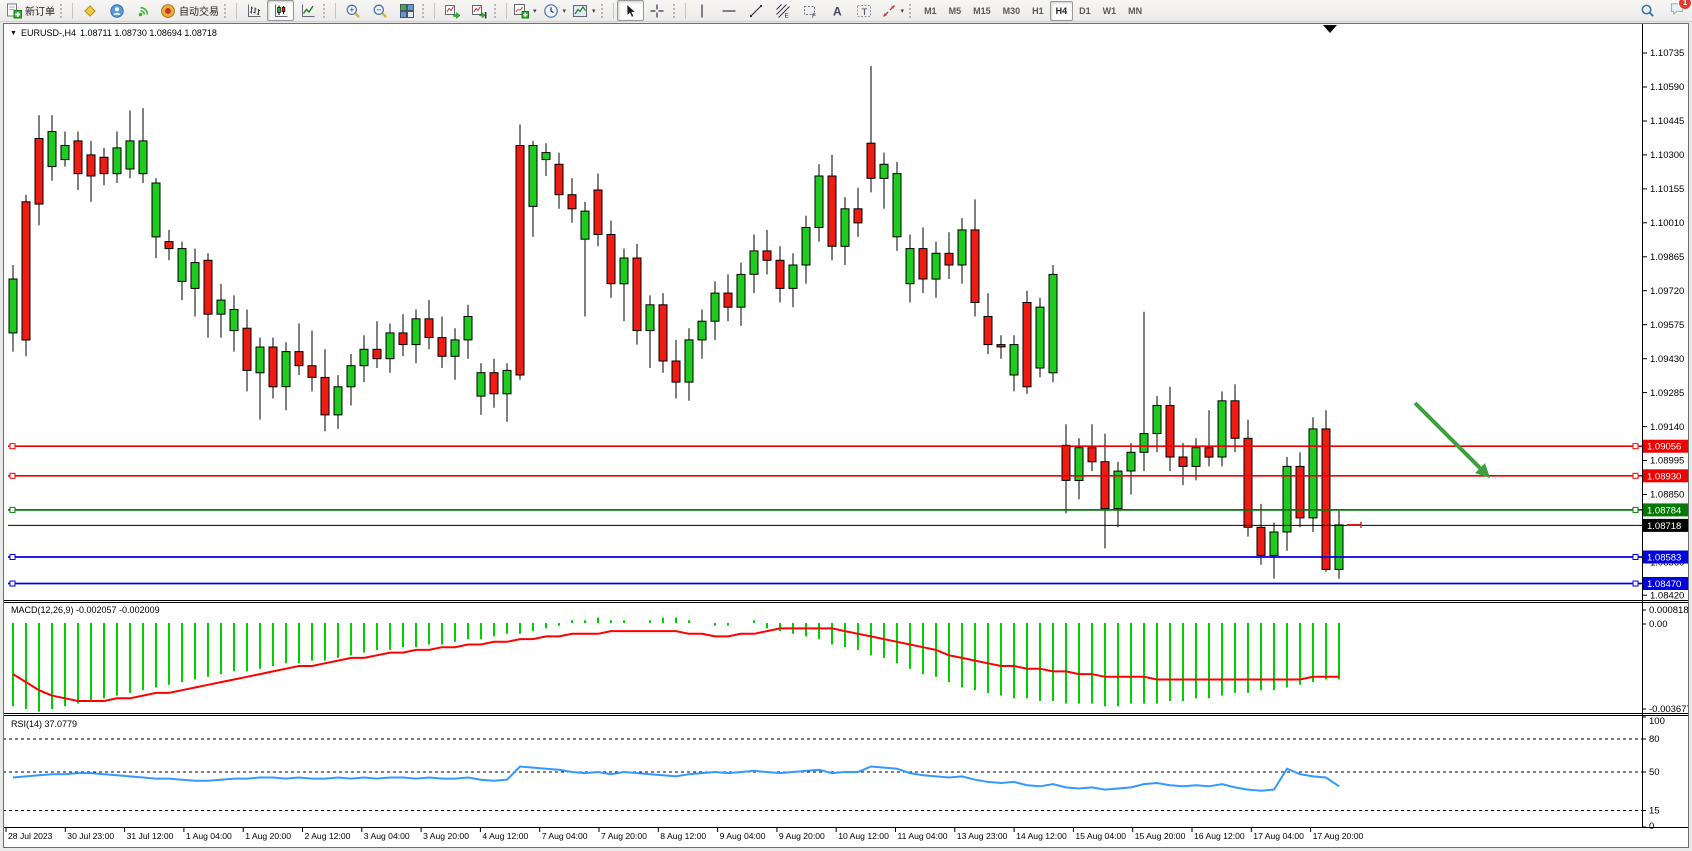 This screenshot has height=851, width=1692. Describe the element at coordinates (85, 610) in the screenshot. I see `macd-indicator-label: MACD(12,26,9) -0.002057 -0.002009` at that location.